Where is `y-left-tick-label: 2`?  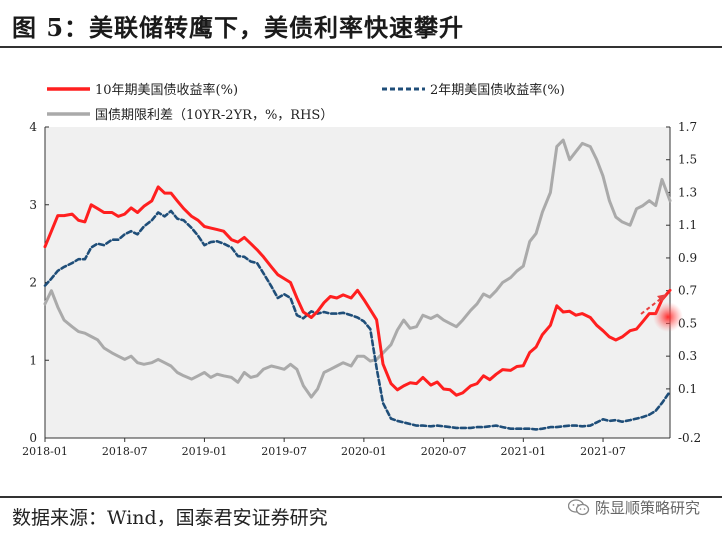
y-left-tick-label: 2 is located at coordinates (33, 283).